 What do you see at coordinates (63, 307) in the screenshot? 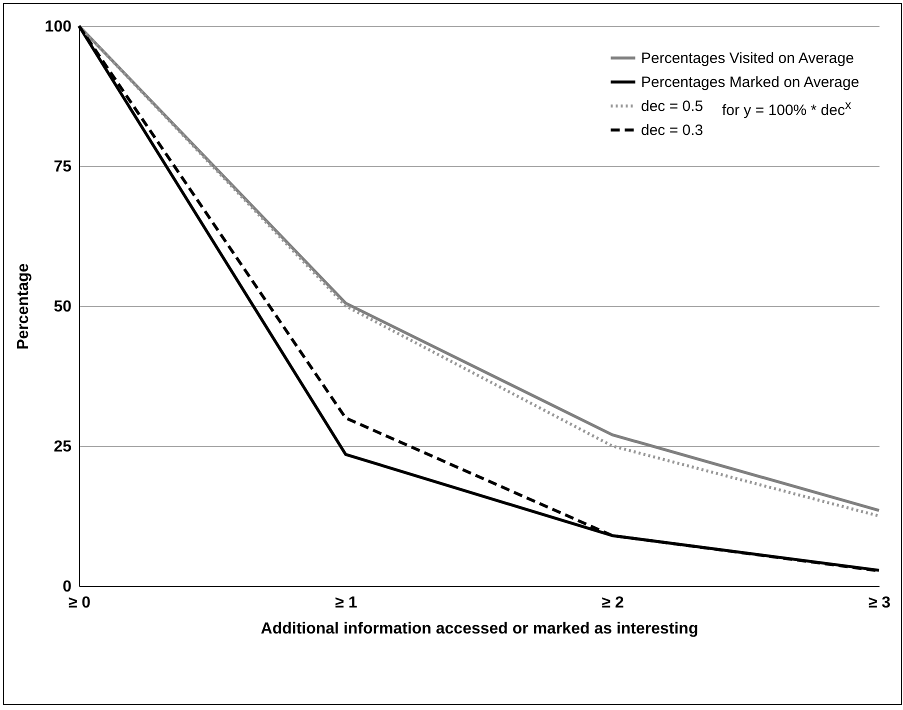
I see `y-tick-label: 50` at bounding box center [63, 307].